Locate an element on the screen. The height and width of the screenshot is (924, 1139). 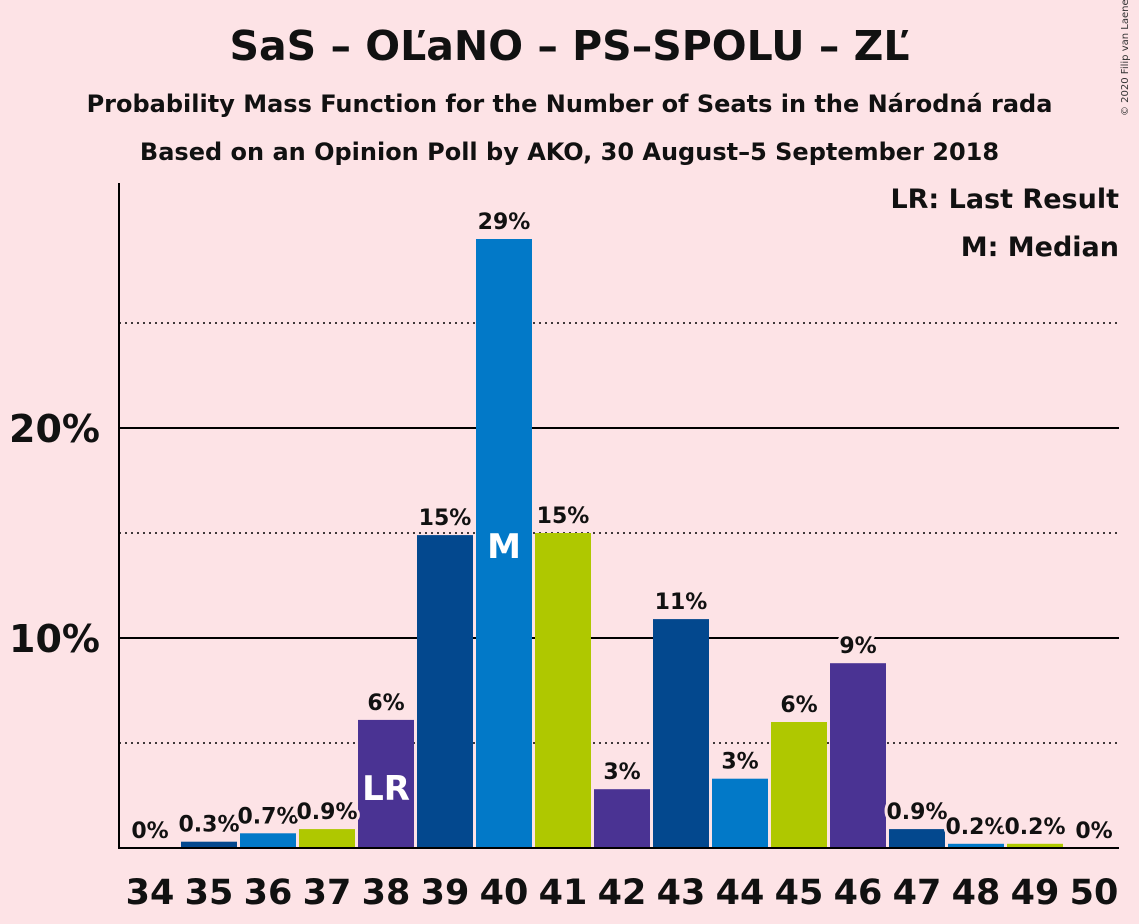
data-label-40: 29% is located at coordinates (504, 222).